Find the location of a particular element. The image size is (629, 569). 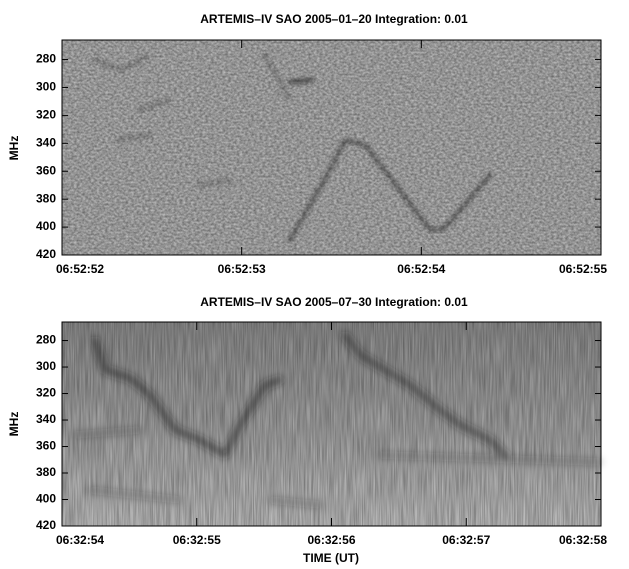

x-tick-label: 06:32:58 is located at coordinates (583, 540).